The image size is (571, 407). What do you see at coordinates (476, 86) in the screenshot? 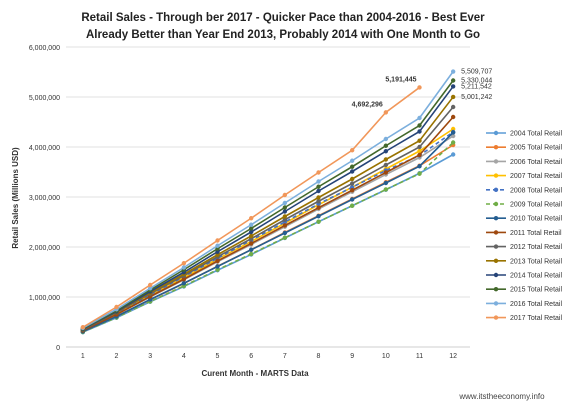
I see `data-label: 5,211,542` at bounding box center [476, 86].